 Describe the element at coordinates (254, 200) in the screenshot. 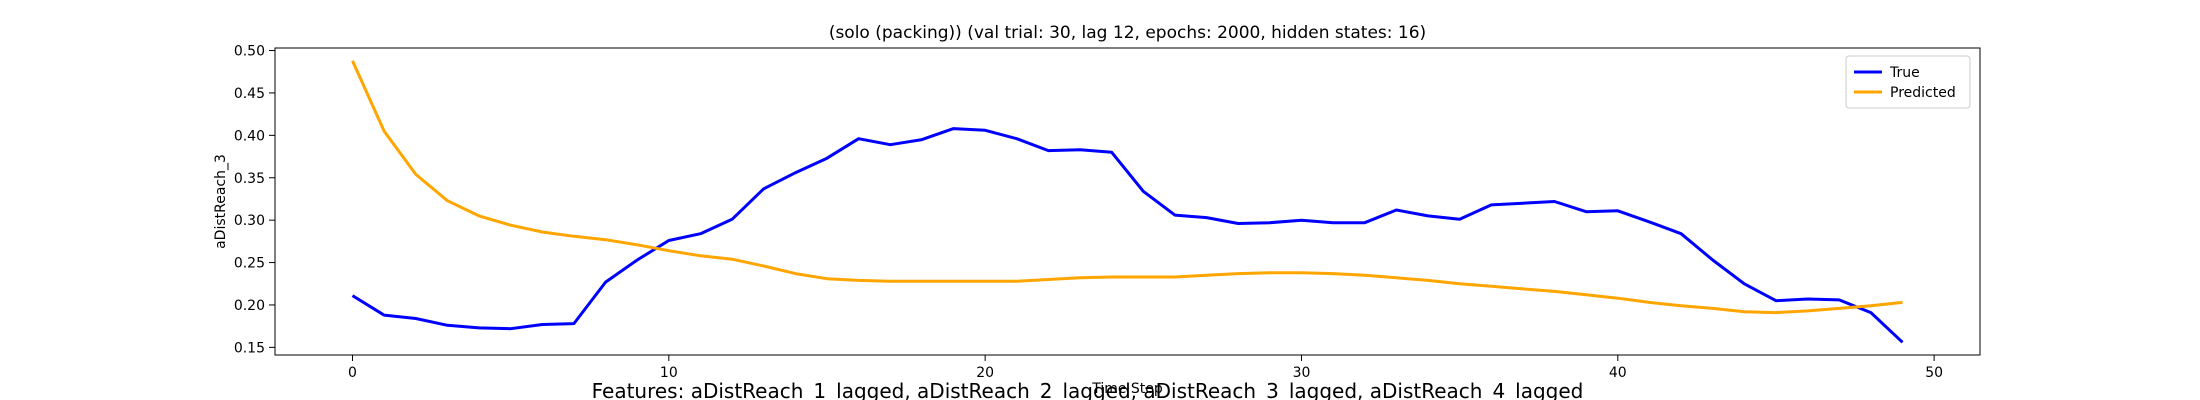

I see `y-axis: 0.15 0.20 0.25 0.30 0.35 0.40 0.45 0.50` at that location.